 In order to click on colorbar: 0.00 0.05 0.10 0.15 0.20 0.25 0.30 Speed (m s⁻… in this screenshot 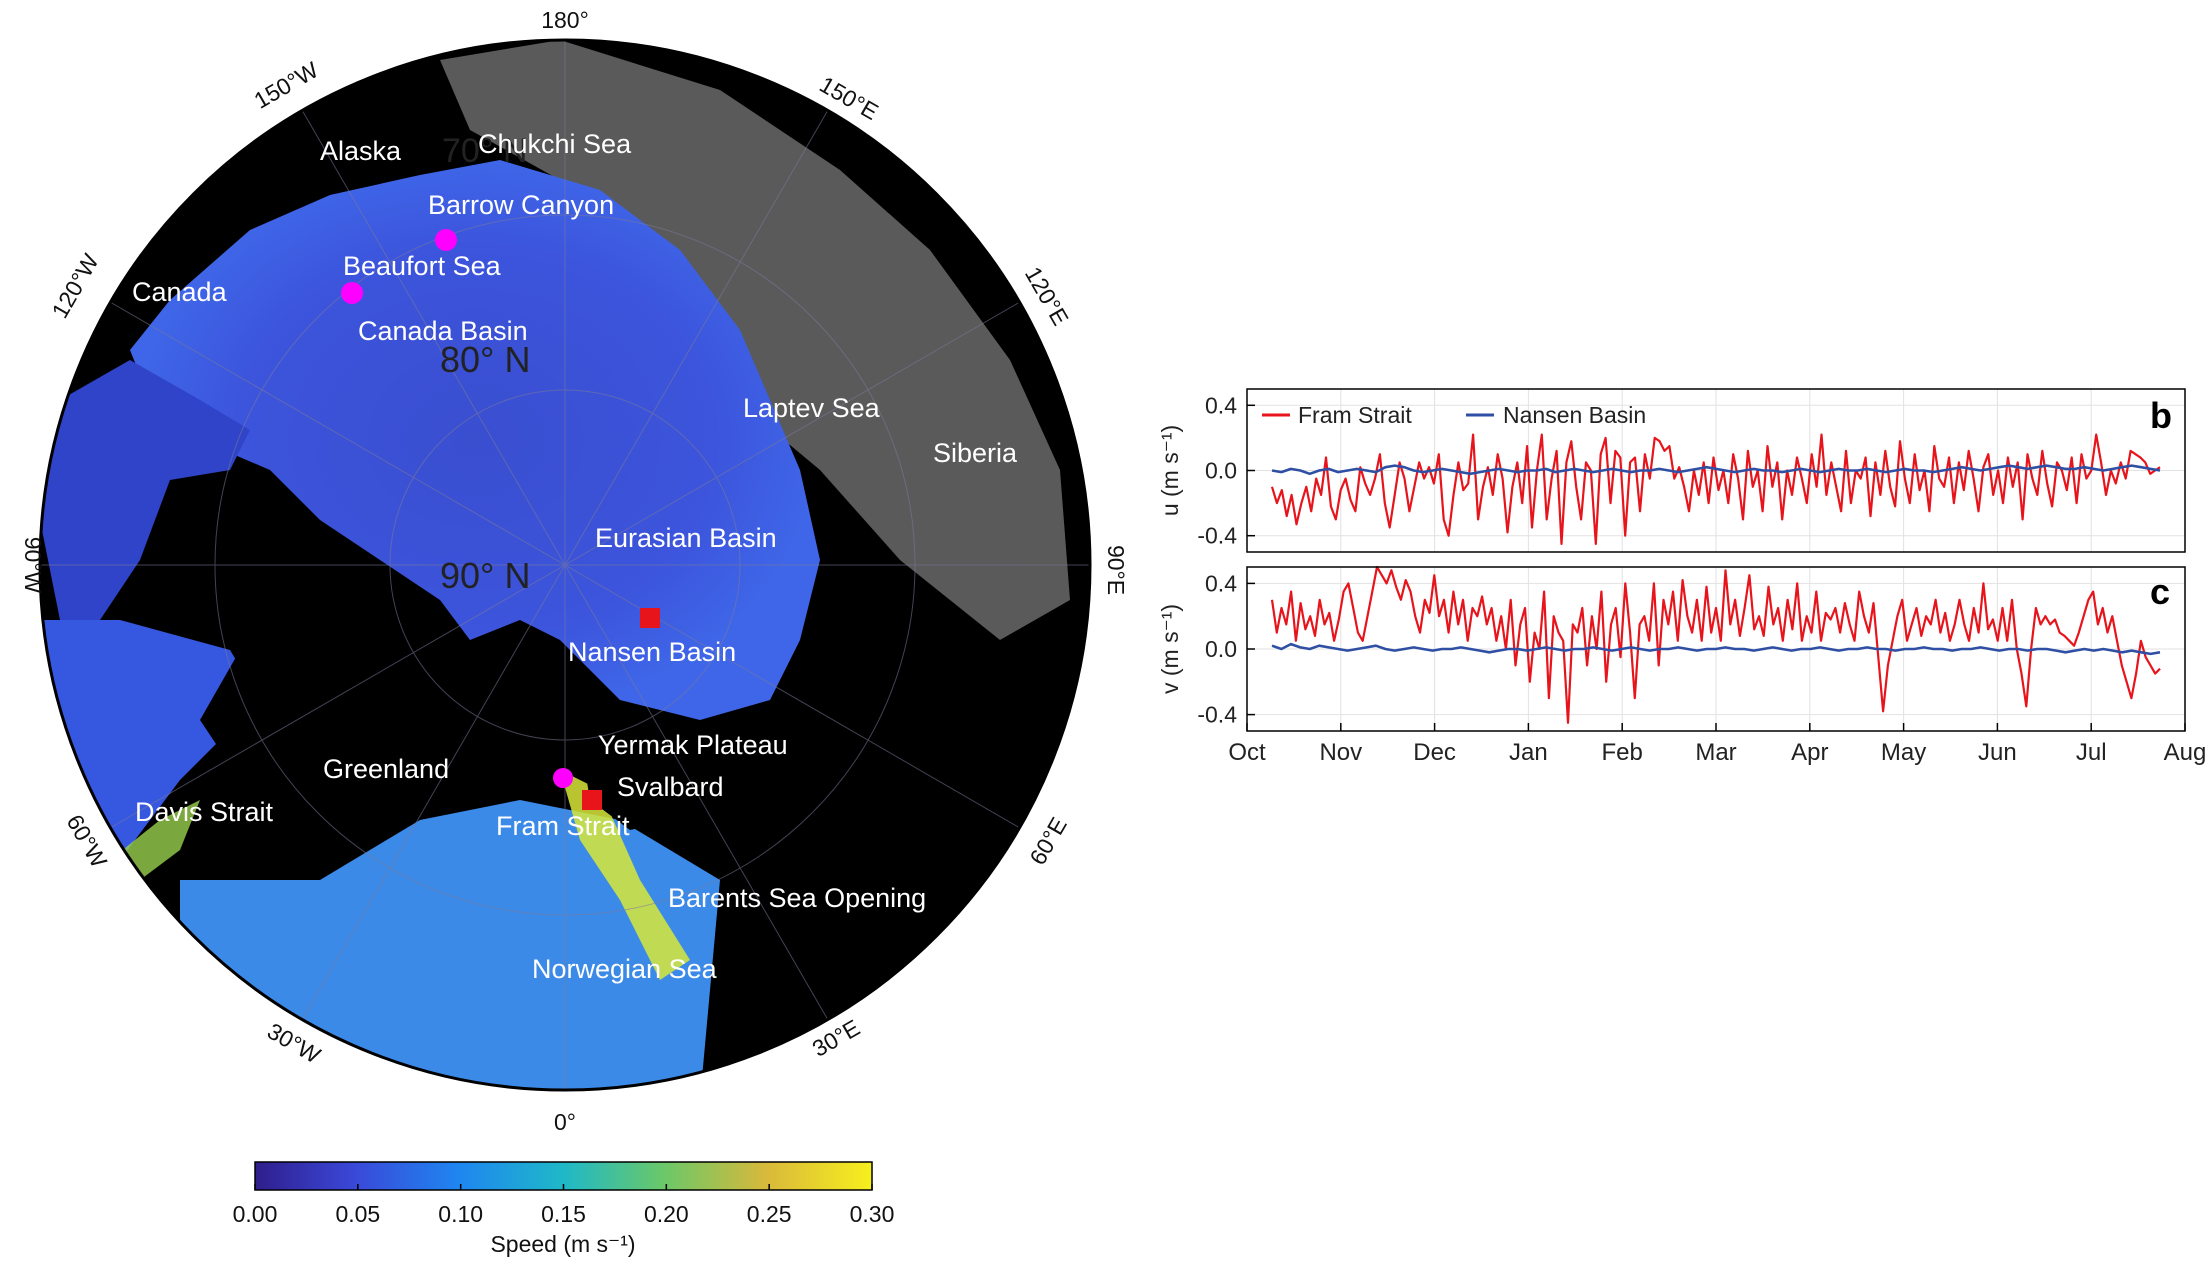, I will do `click(564, 1209)`.